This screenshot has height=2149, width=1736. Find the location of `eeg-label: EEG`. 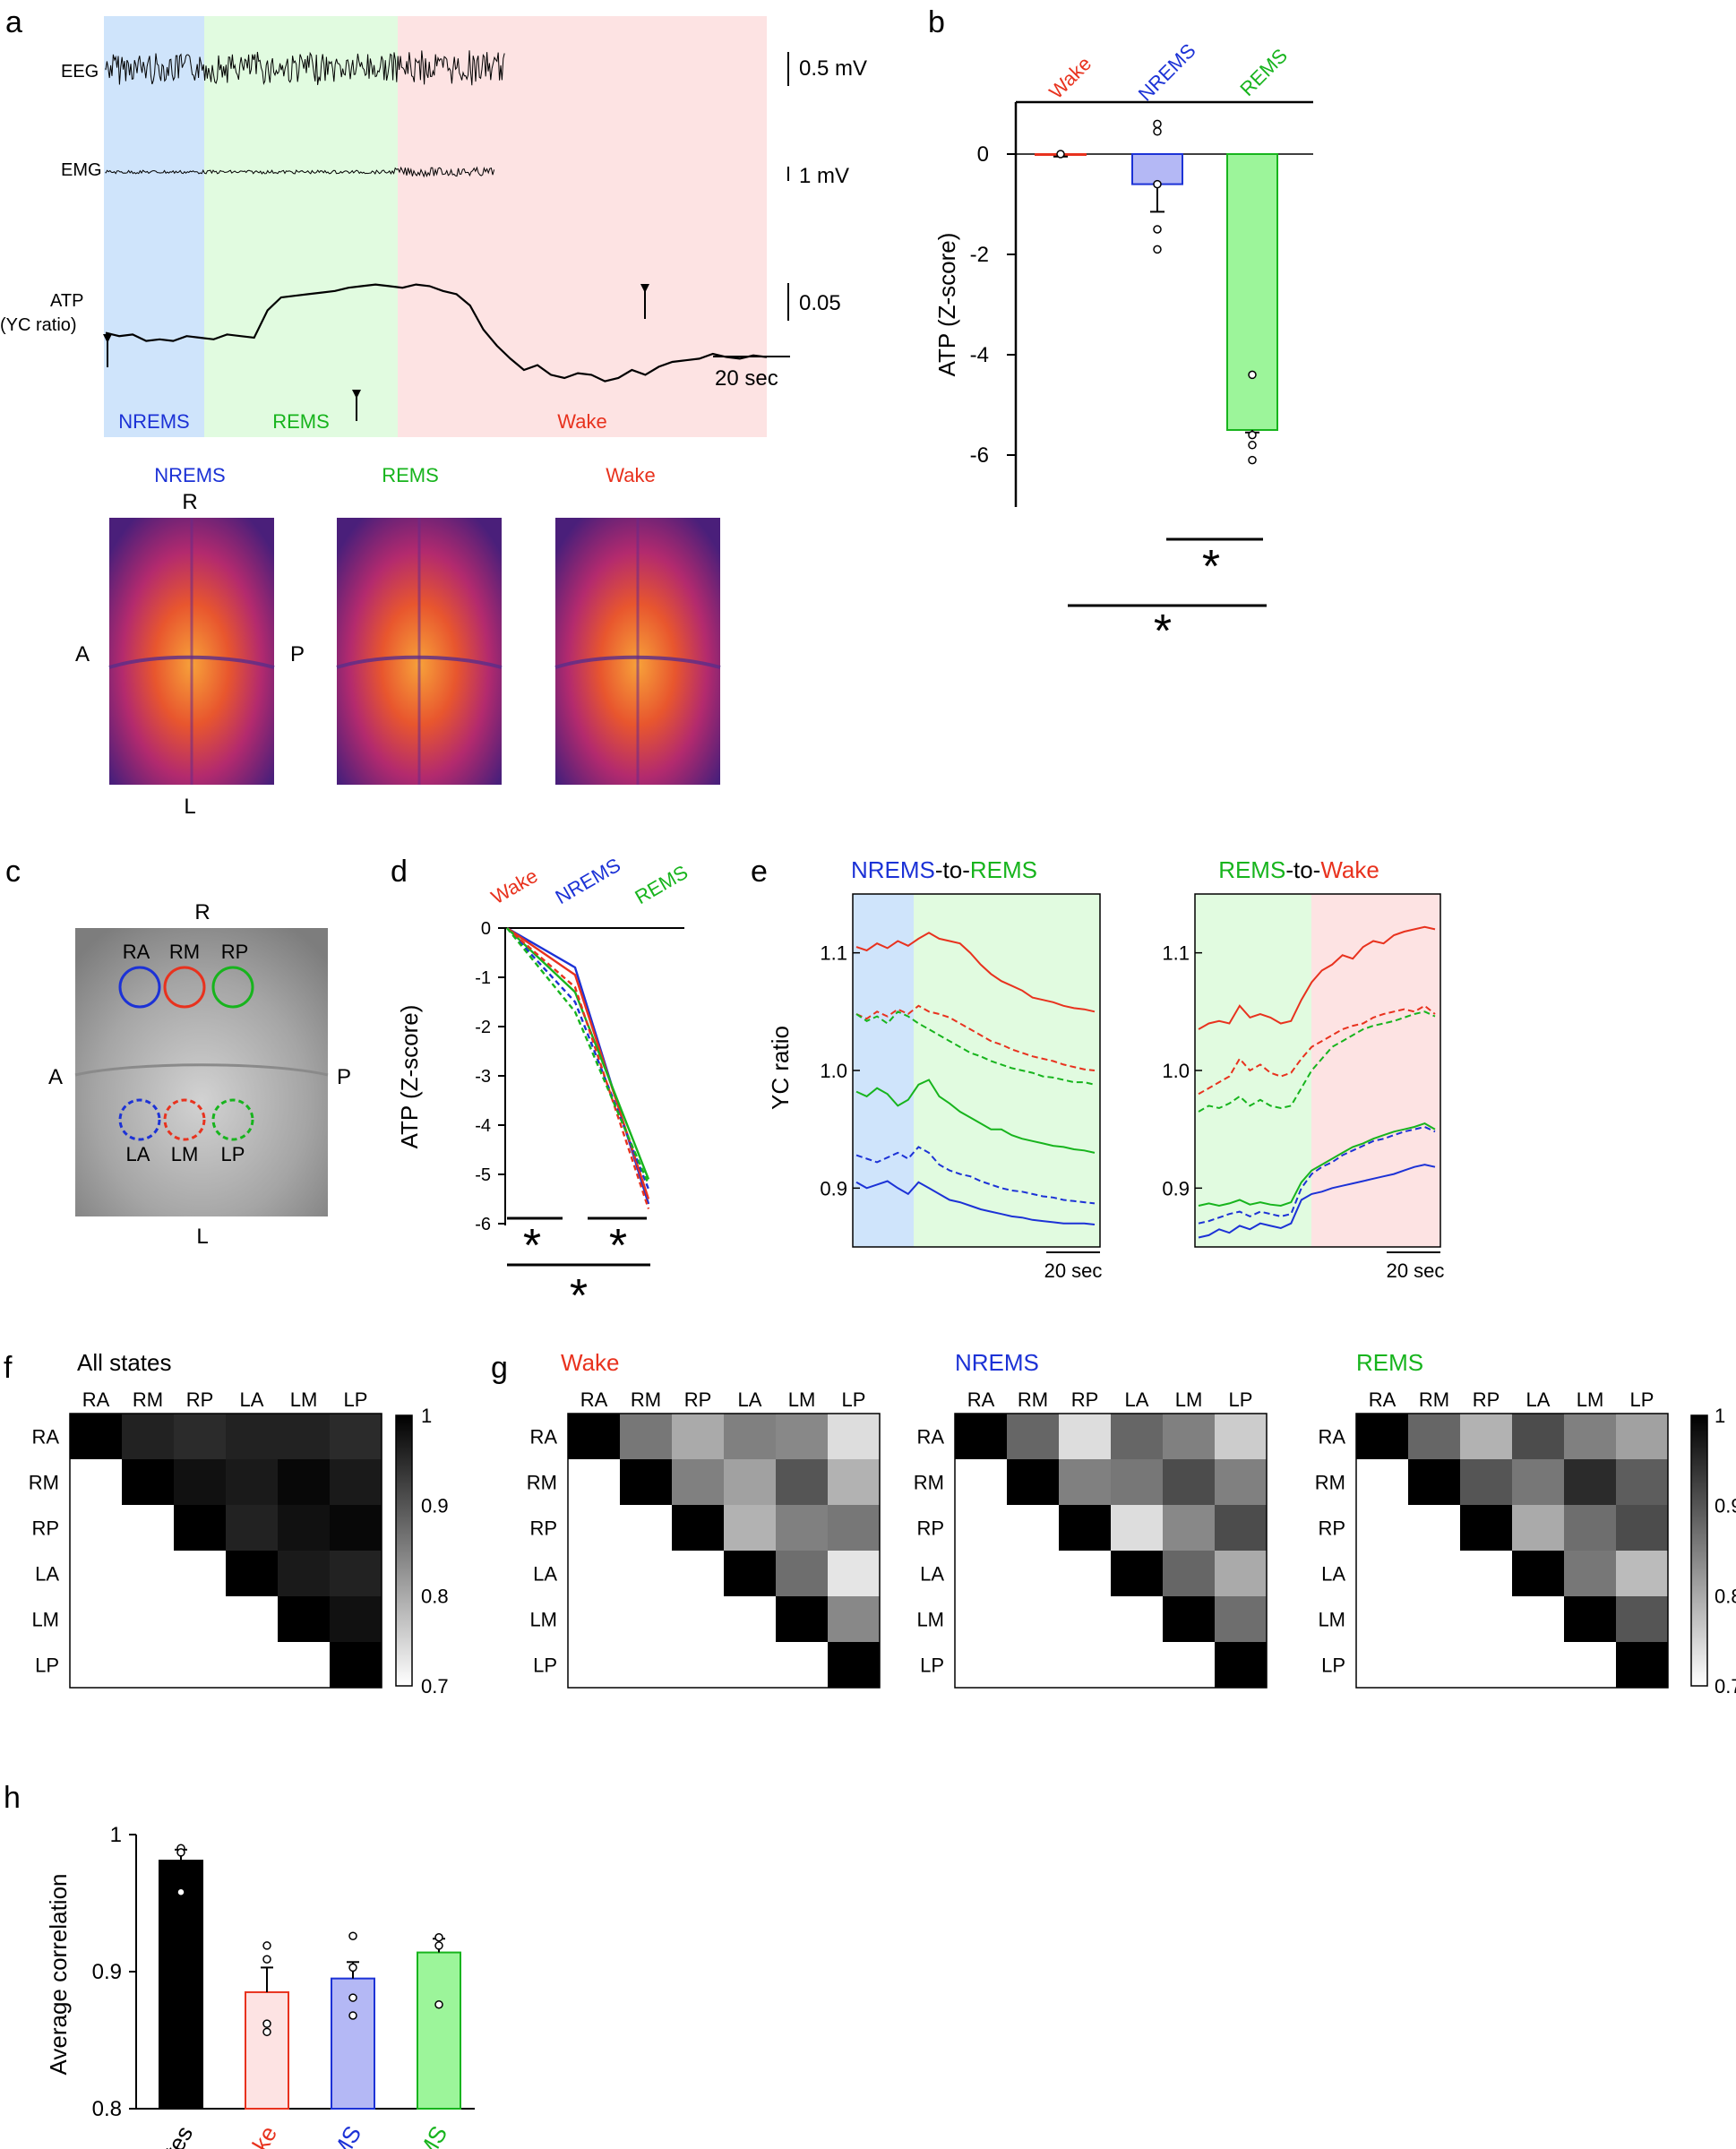

eeg-label: EEG is located at coordinates (80, 72).